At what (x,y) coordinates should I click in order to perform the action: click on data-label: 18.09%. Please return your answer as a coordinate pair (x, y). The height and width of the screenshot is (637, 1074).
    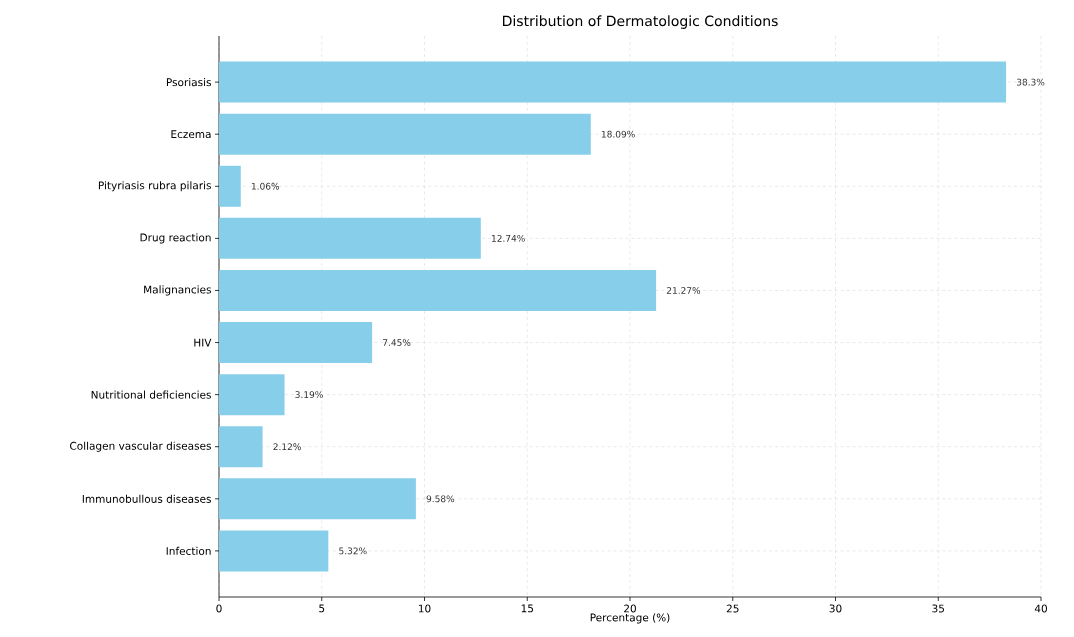
    Looking at the image, I should click on (618, 134).